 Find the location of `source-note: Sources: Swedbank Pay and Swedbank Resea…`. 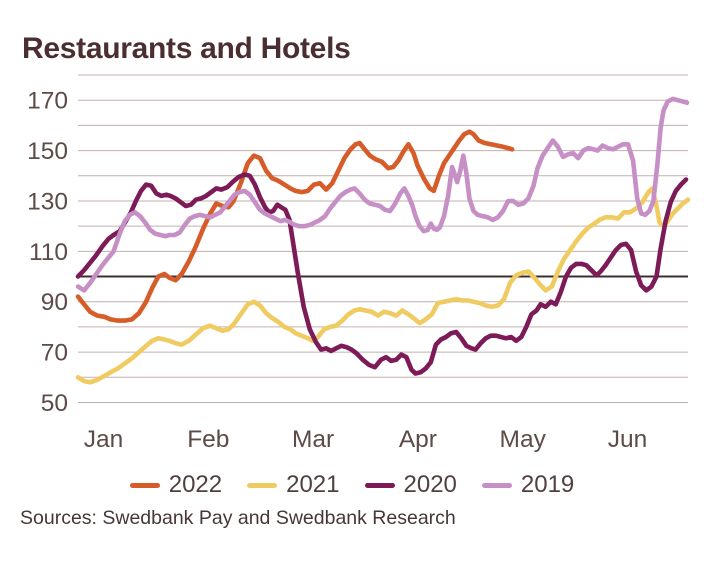

source-note: Sources: Swedbank Pay and Swedbank Resea… is located at coordinates (238, 518).